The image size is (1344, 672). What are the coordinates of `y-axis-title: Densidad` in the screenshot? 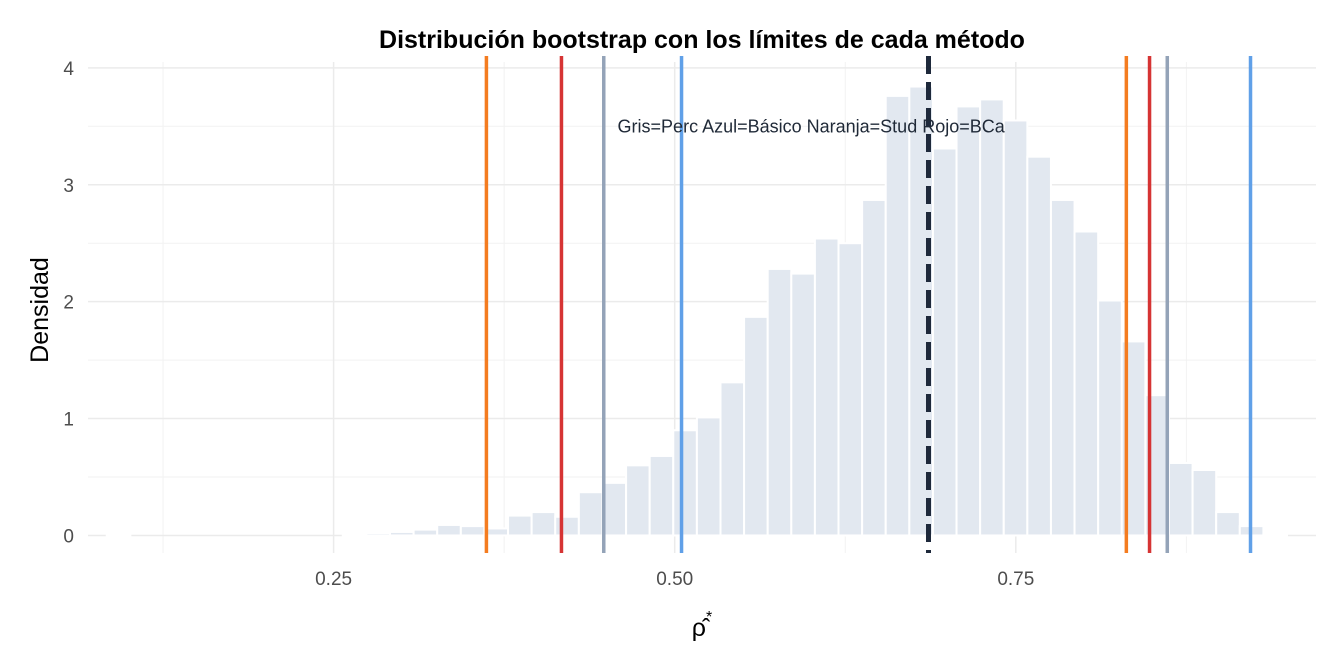 It's located at (40, 310).